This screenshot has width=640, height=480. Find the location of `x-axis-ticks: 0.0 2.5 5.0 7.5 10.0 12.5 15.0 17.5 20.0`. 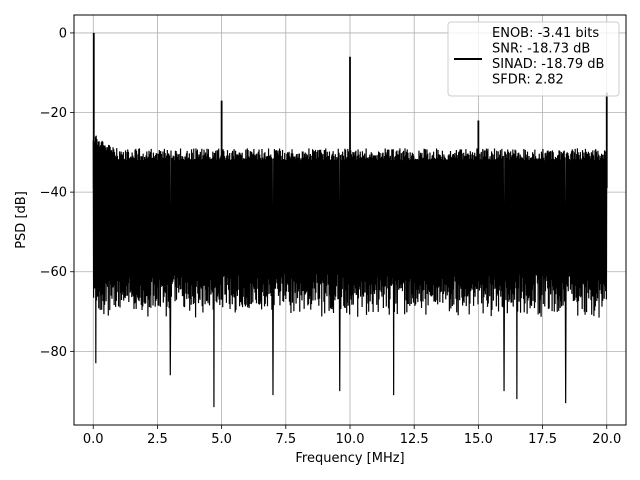

x-axis-ticks: 0.0 2.5 5.0 7.5 10.0 12.5 15.0 17.5 20.0 is located at coordinates (352, 436).